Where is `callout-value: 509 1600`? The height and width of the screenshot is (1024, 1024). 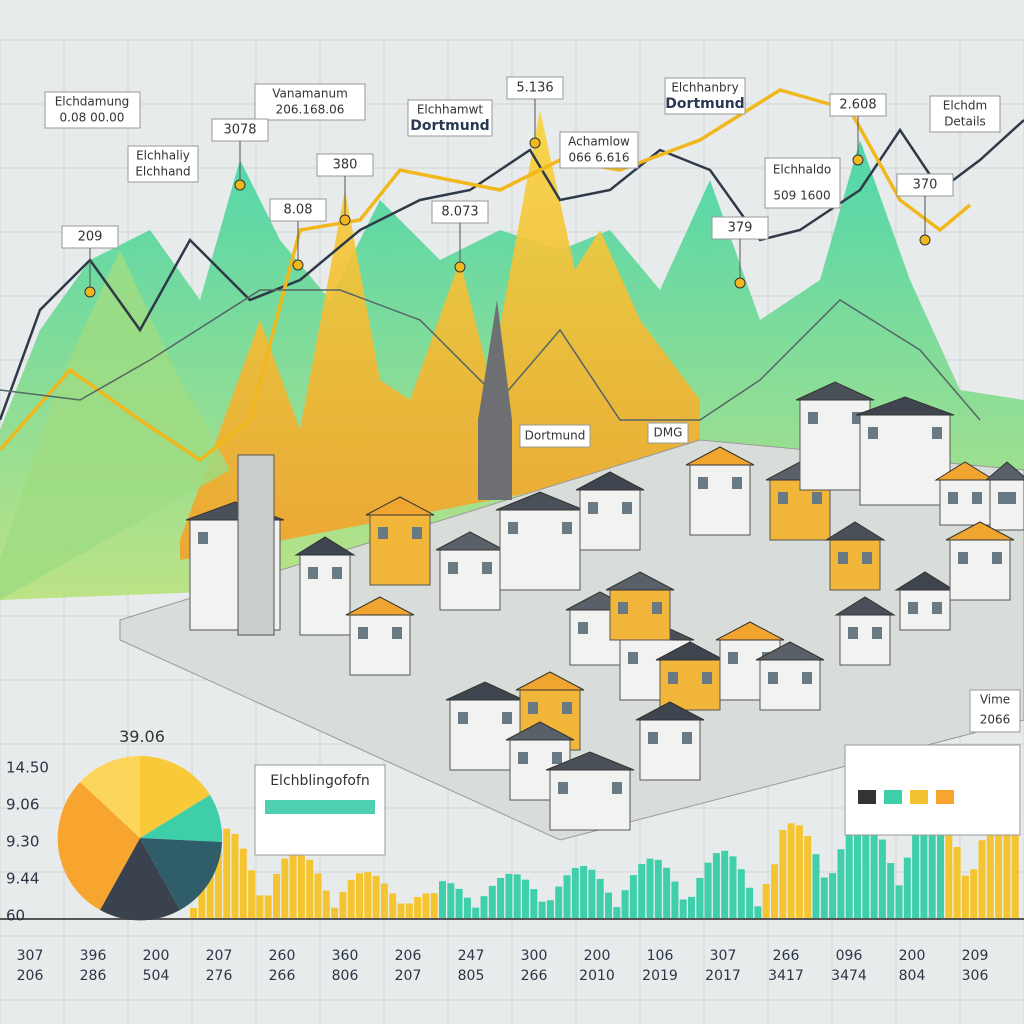 callout-value: 509 1600 is located at coordinates (801, 196).